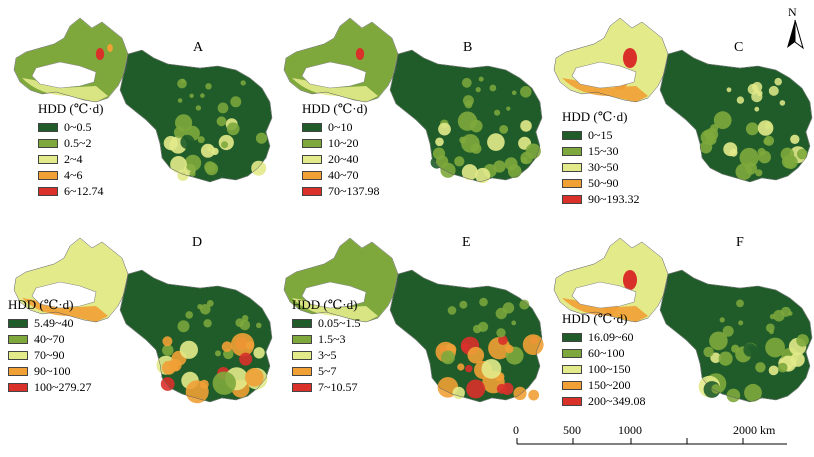 Image resolution: width=814 pixels, height=457 pixels. What do you see at coordinates (50, 355) in the screenshot?
I see `legend-row: 70~90` at bounding box center [50, 355].